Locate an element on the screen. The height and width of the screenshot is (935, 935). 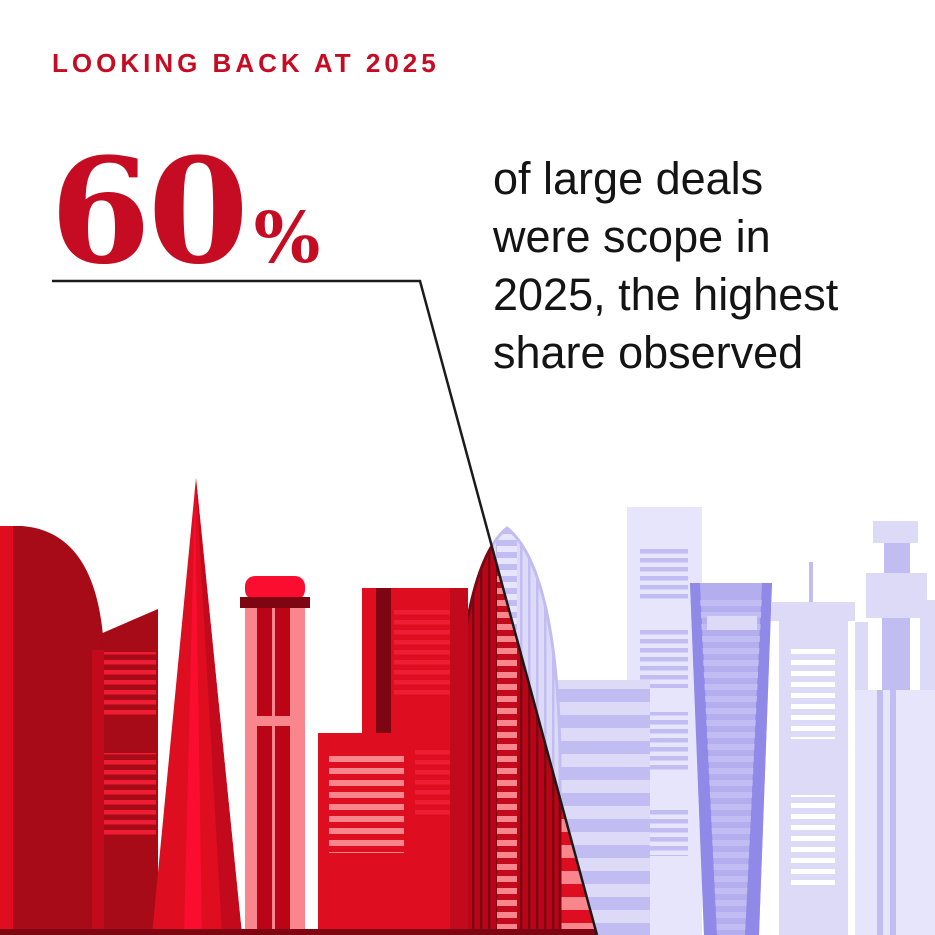
building-antenna-lavender is located at coordinates (813, 748).